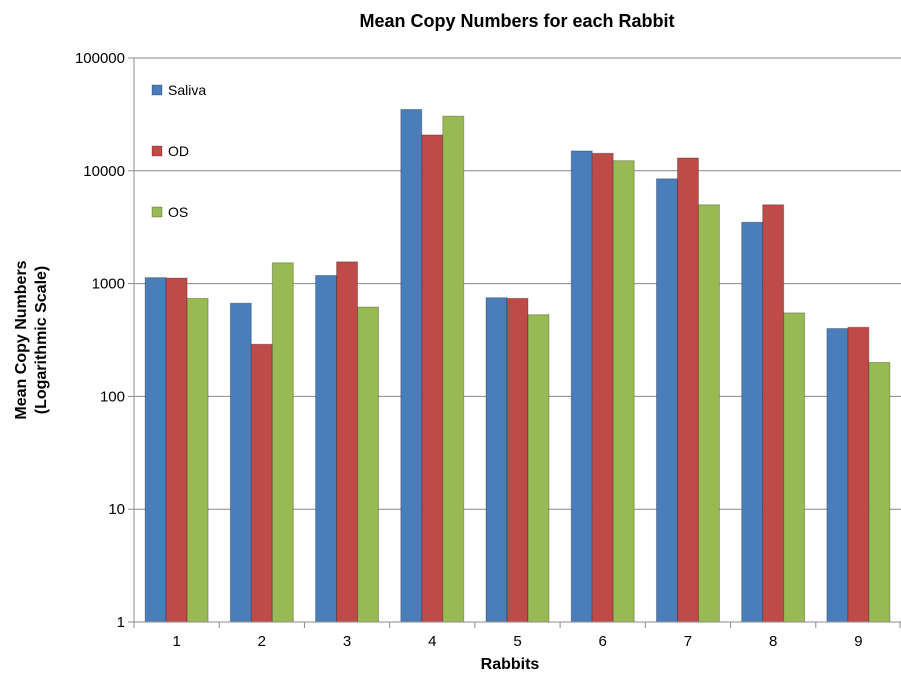 This screenshot has width=901, height=675. I want to click on chart-title: Mean Copy Numbers for each Rabbit, so click(516, 21).